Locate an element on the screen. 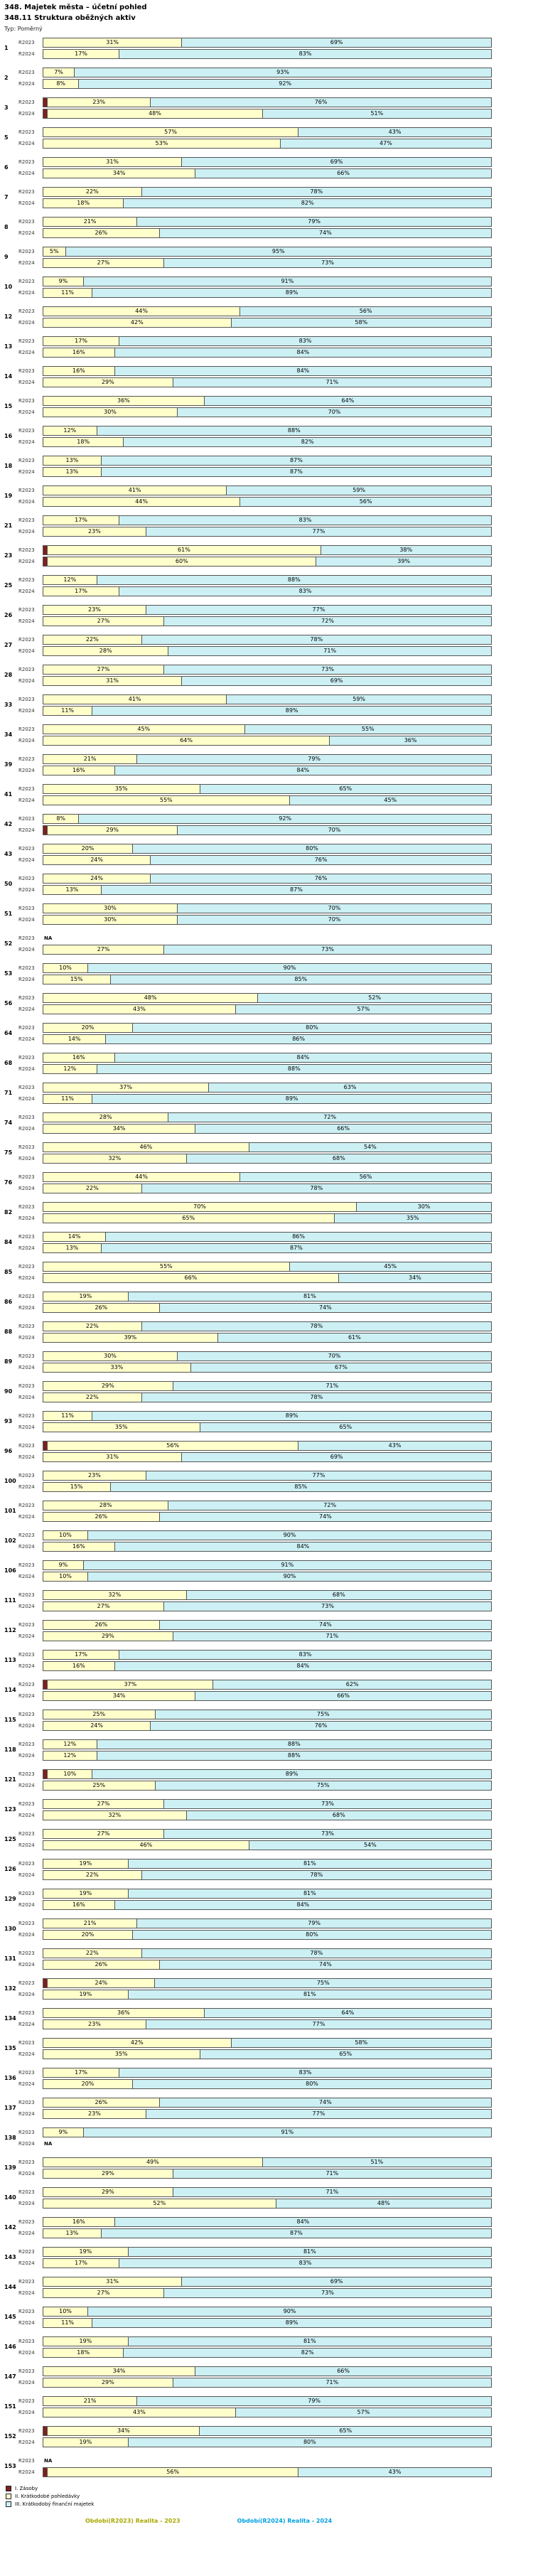 Image resolution: width=533 pixels, height=2576 pixels. bar-track: 26% 74% is located at coordinates (267, 232).